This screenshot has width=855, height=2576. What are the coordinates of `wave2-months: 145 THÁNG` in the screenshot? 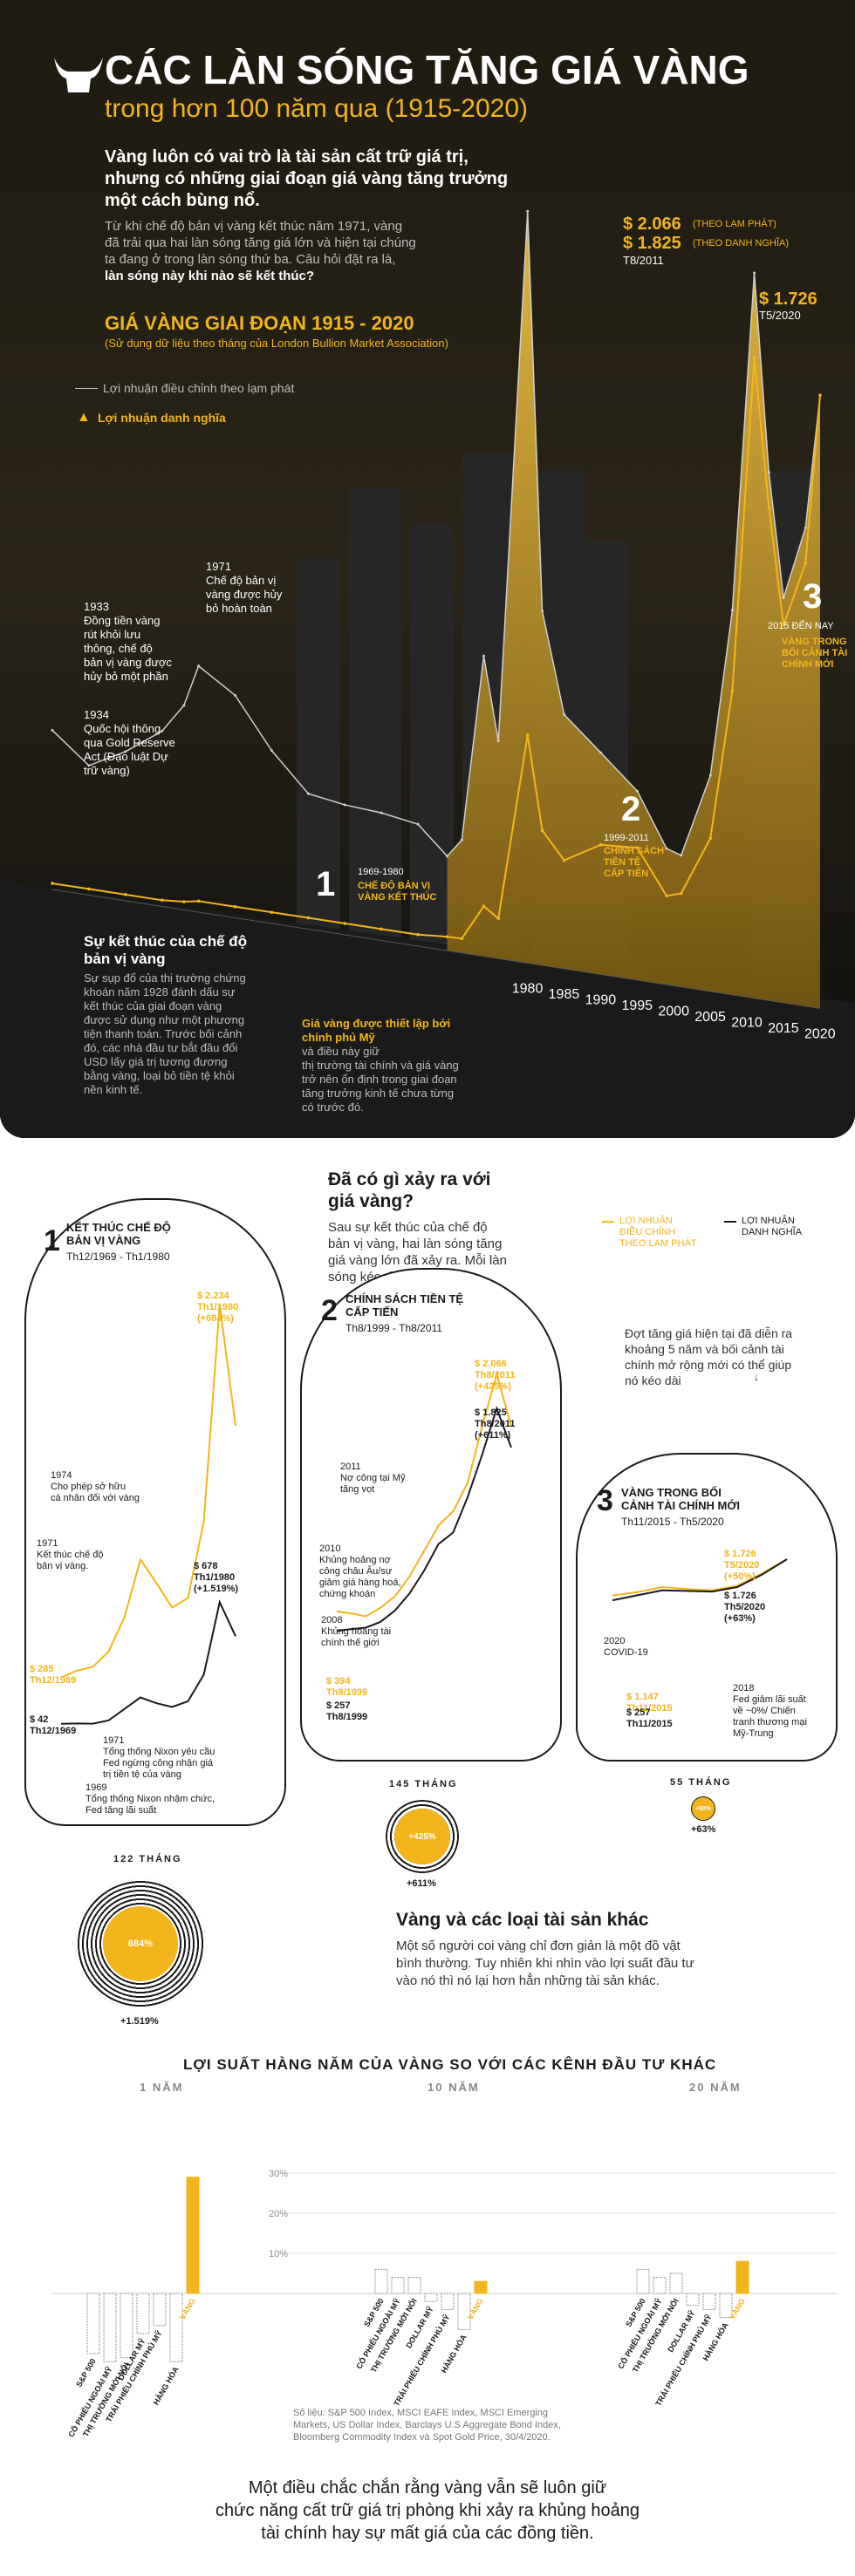 It's located at (423, 1784).